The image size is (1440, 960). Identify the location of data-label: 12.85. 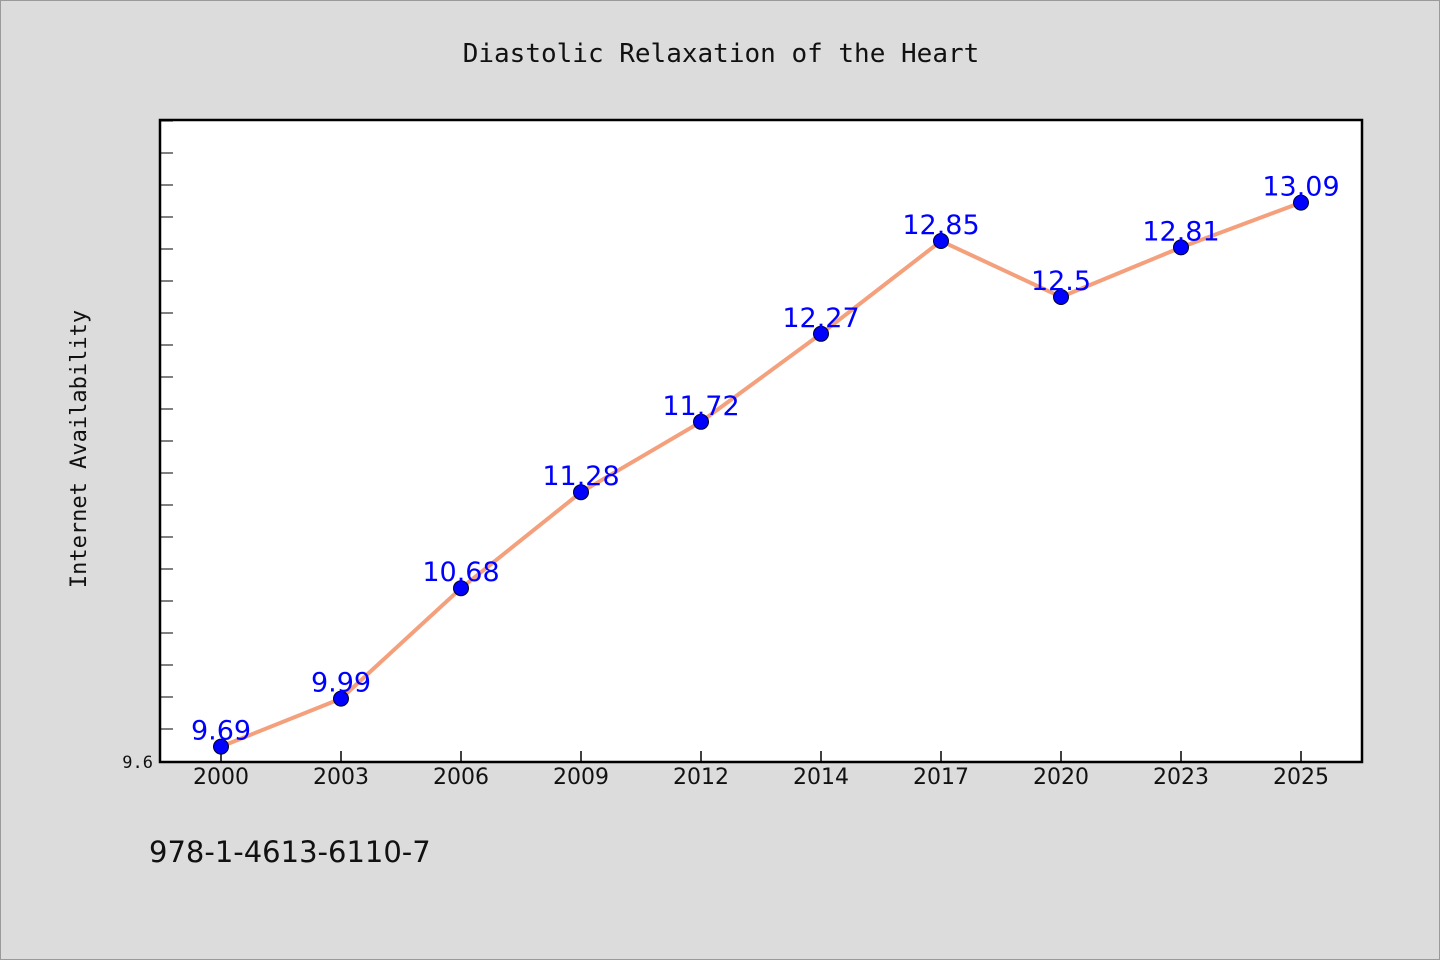
(940, 225).